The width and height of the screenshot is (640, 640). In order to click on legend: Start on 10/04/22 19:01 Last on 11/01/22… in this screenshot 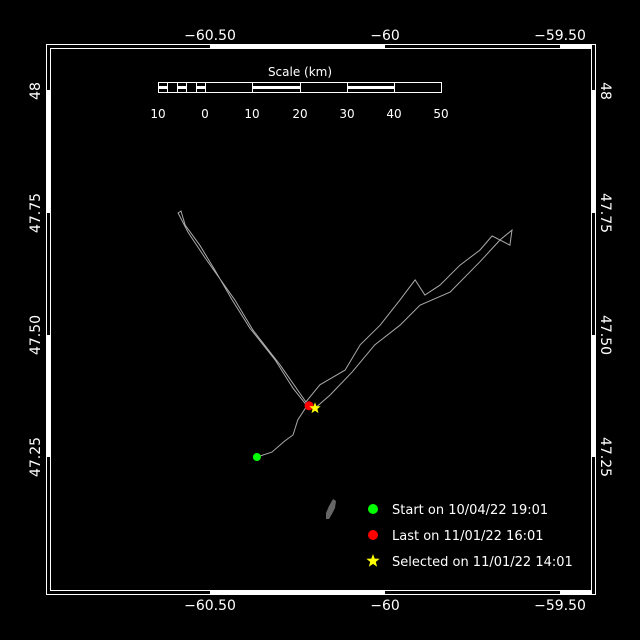, I will do `click(469, 536)`.